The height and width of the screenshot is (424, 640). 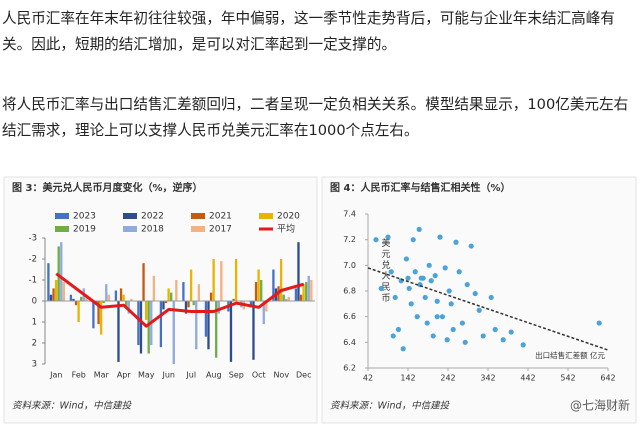 I want to click on x-tick-label: Mar, so click(x=102, y=375).